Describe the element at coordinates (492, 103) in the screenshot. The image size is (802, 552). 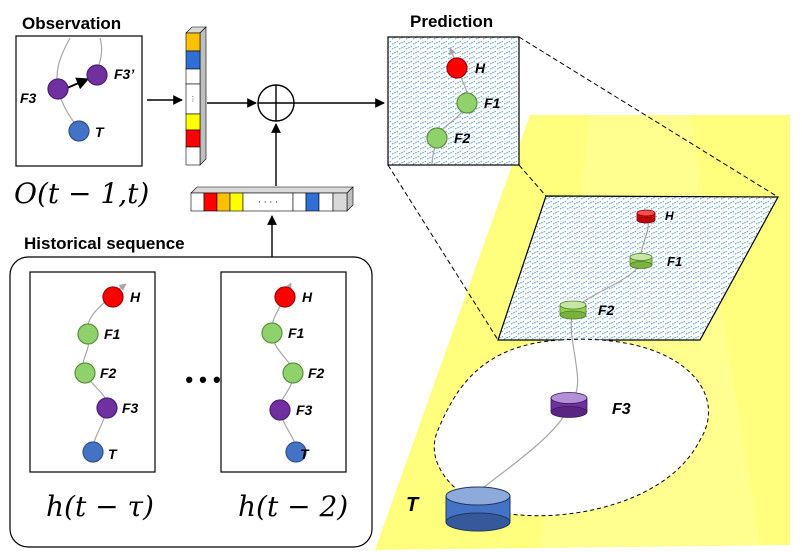
I see `label-f1-pred: F1` at that location.